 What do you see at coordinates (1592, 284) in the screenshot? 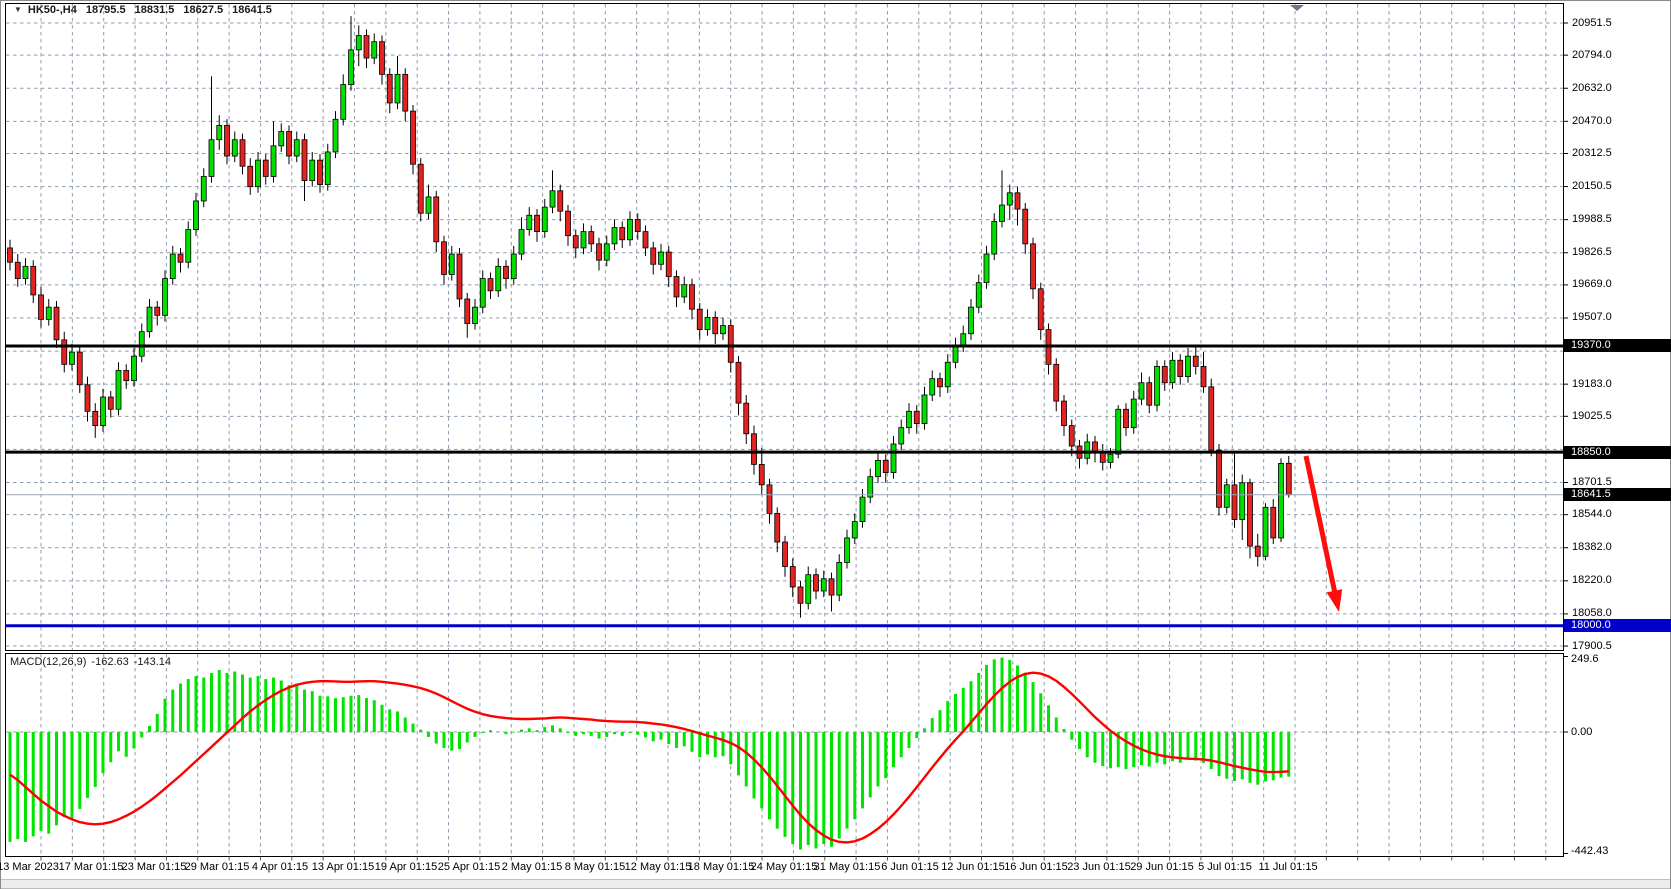
I see `price-tick-label: 19669.0` at bounding box center [1592, 284].